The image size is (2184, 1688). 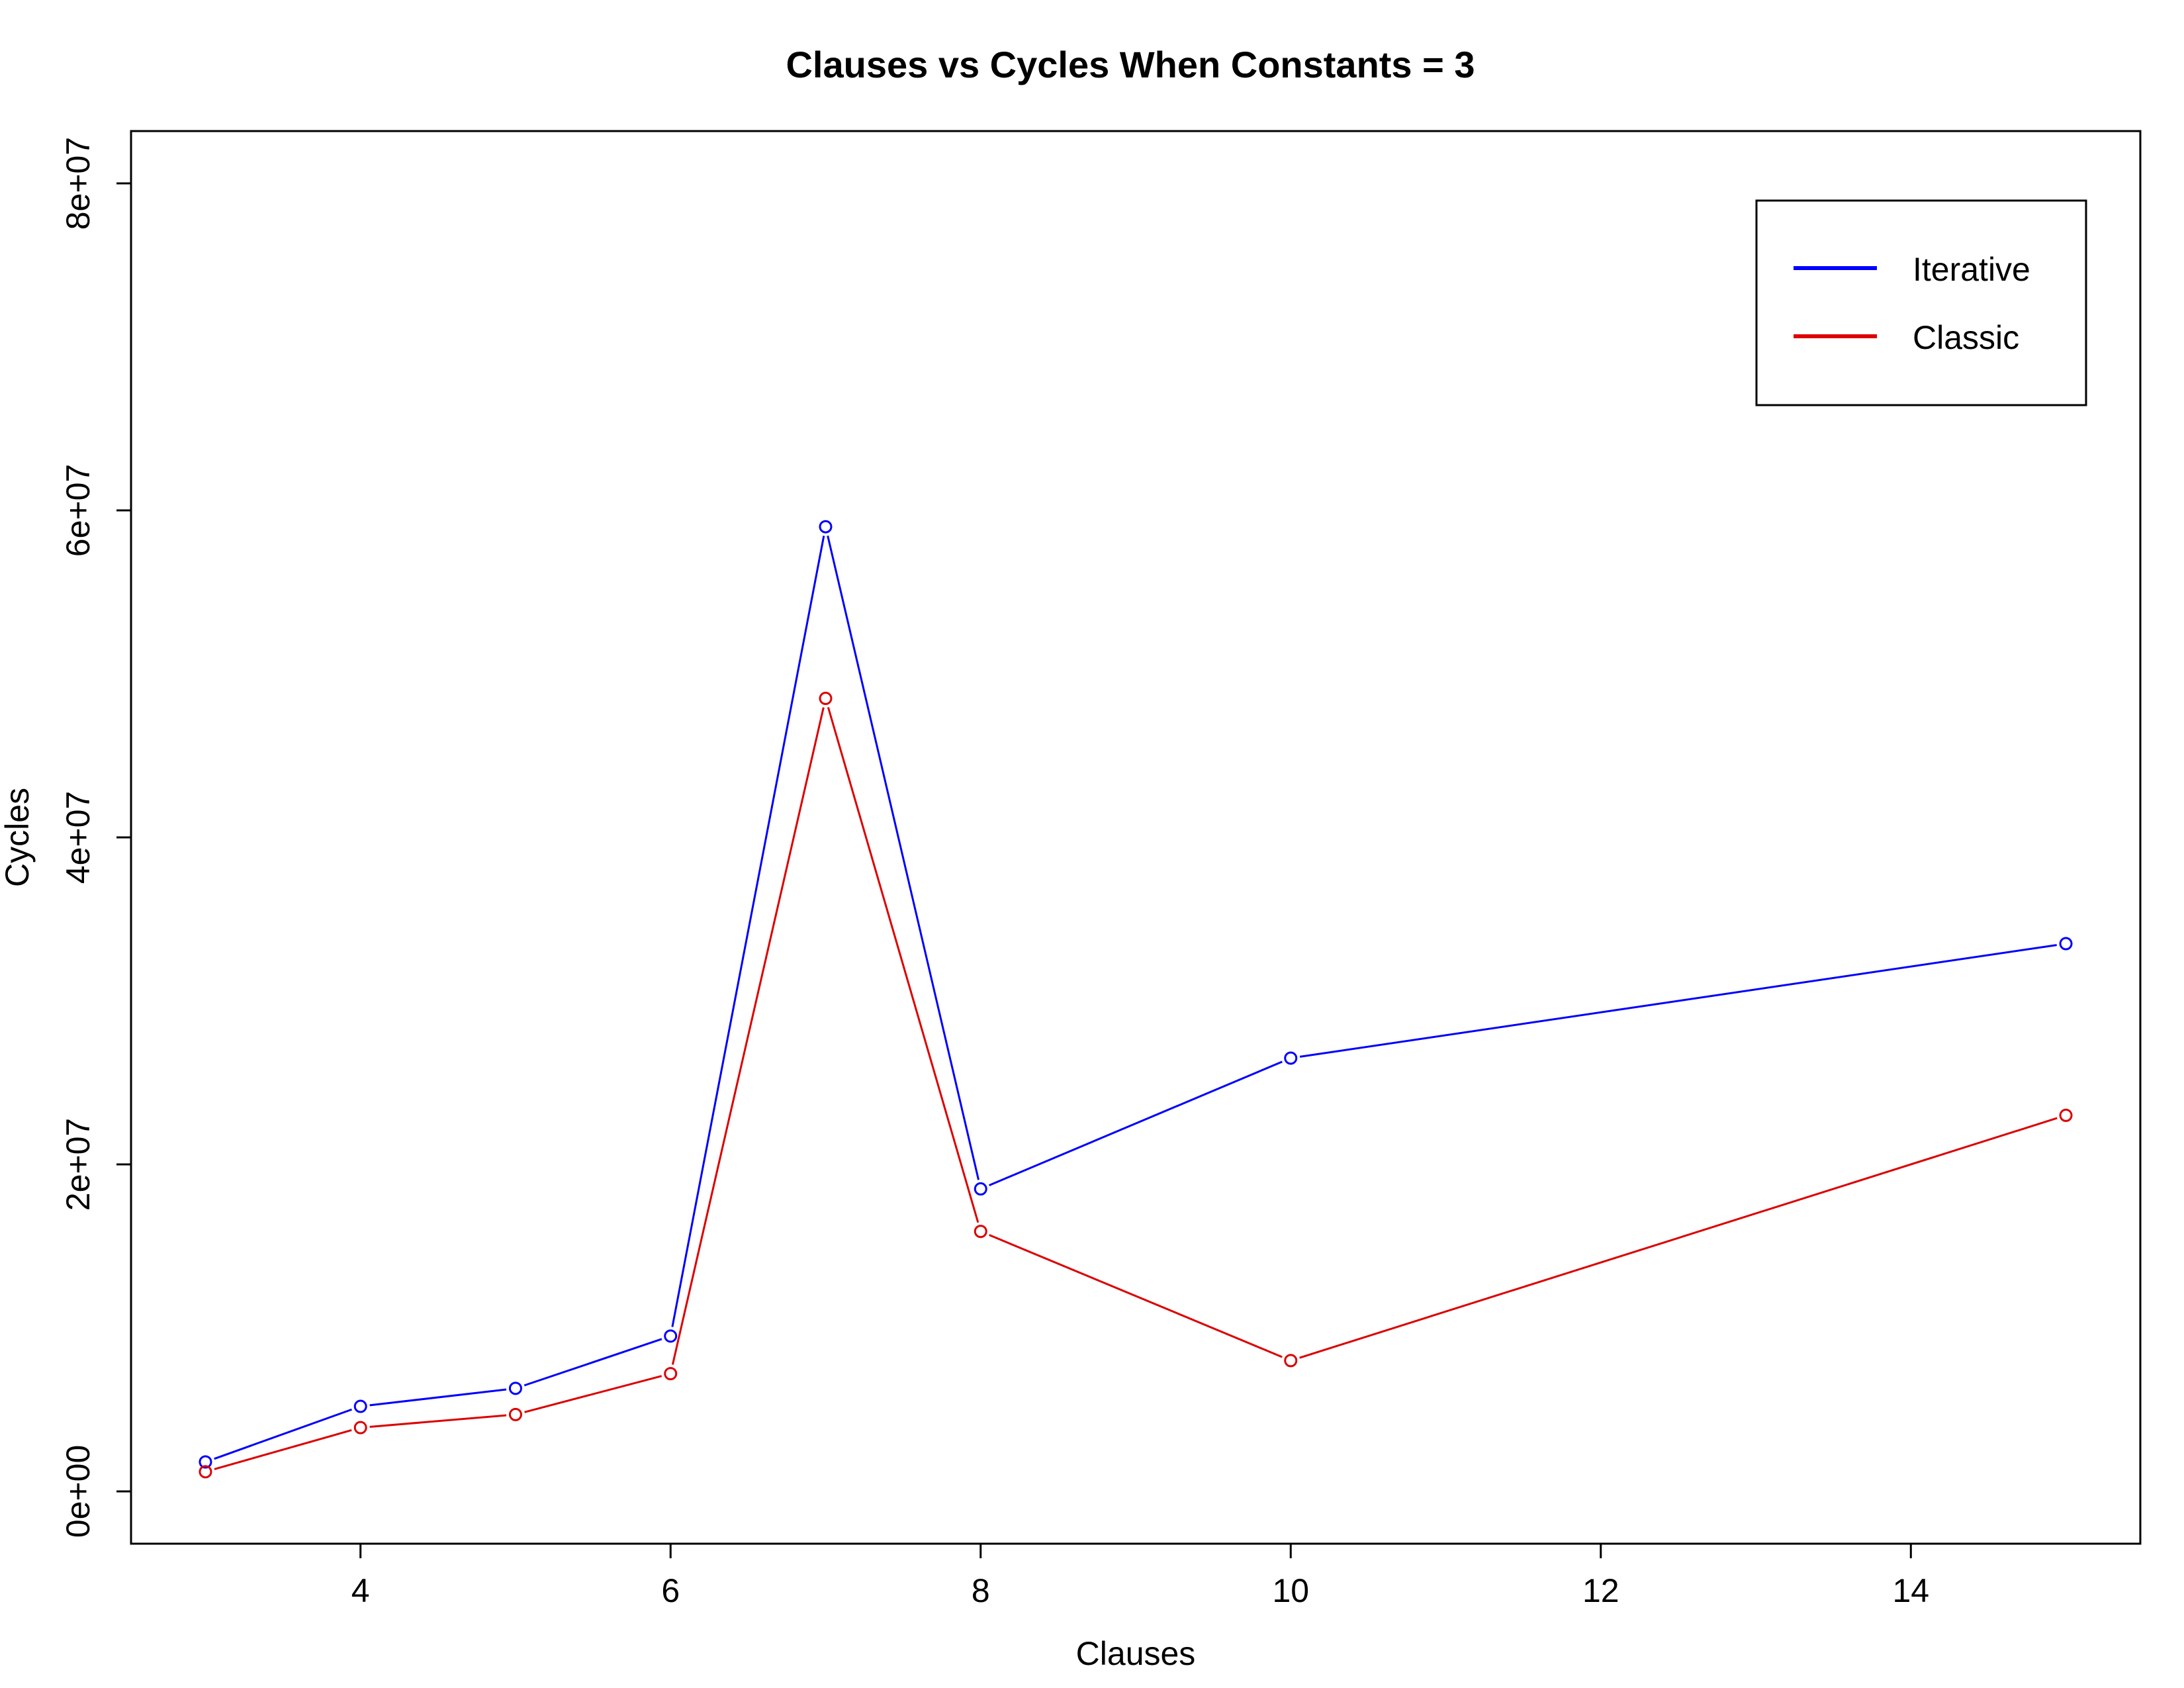 What do you see at coordinates (1130, 64) in the screenshot?
I see `chart-title: Clauses vs Cycles When Constants = 3` at bounding box center [1130, 64].